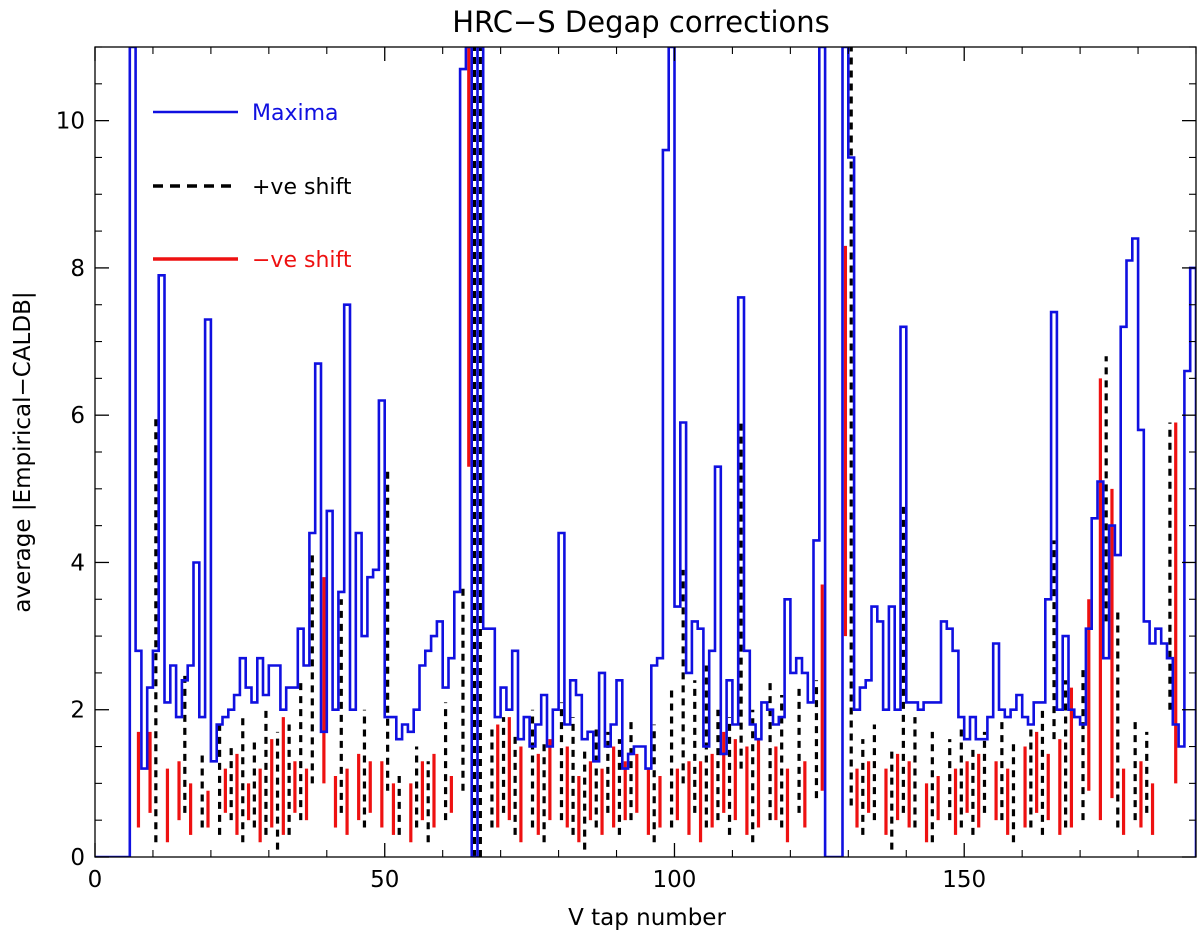  I want to click on legend: Maxima +ve shift −ve shift, so click(252, 187).